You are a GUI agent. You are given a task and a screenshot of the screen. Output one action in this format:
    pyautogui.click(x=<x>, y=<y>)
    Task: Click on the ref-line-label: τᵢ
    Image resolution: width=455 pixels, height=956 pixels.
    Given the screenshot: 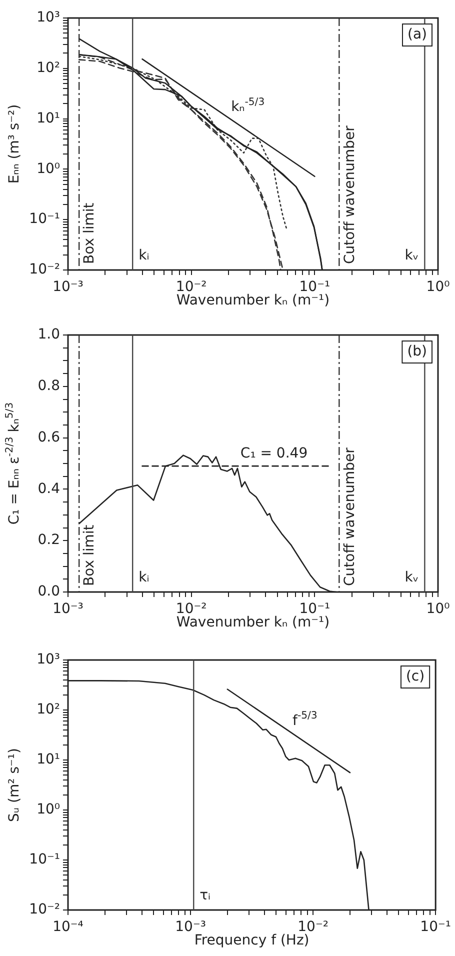 What is the action you would take?
    pyautogui.click(x=205, y=896)
    